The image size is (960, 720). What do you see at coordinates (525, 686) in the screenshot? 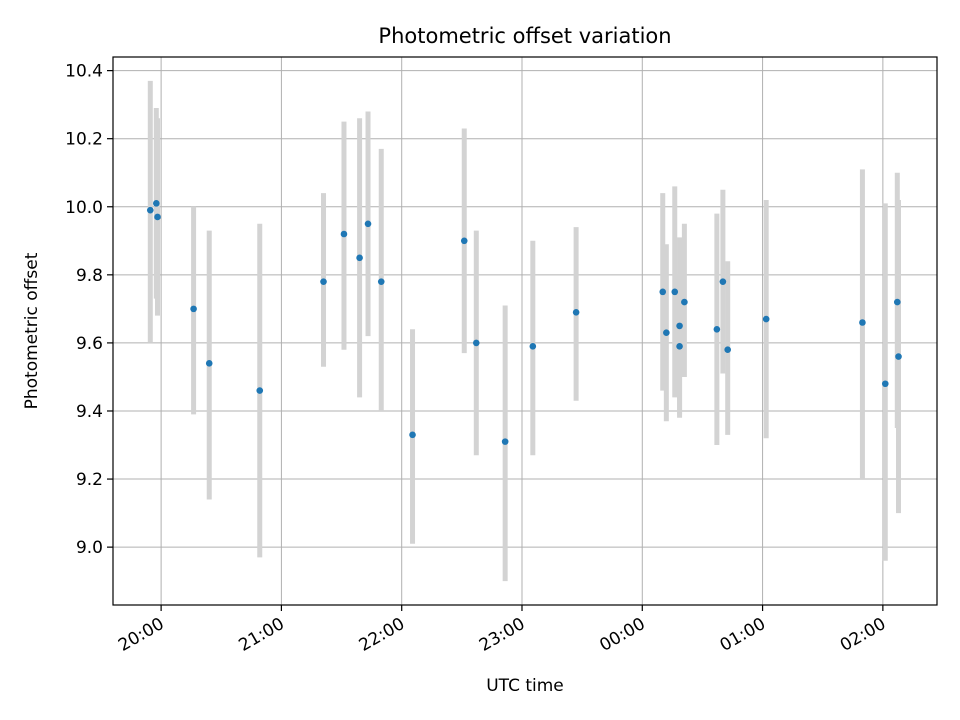
I see `x-axis-label: UTC time` at bounding box center [525, 686].